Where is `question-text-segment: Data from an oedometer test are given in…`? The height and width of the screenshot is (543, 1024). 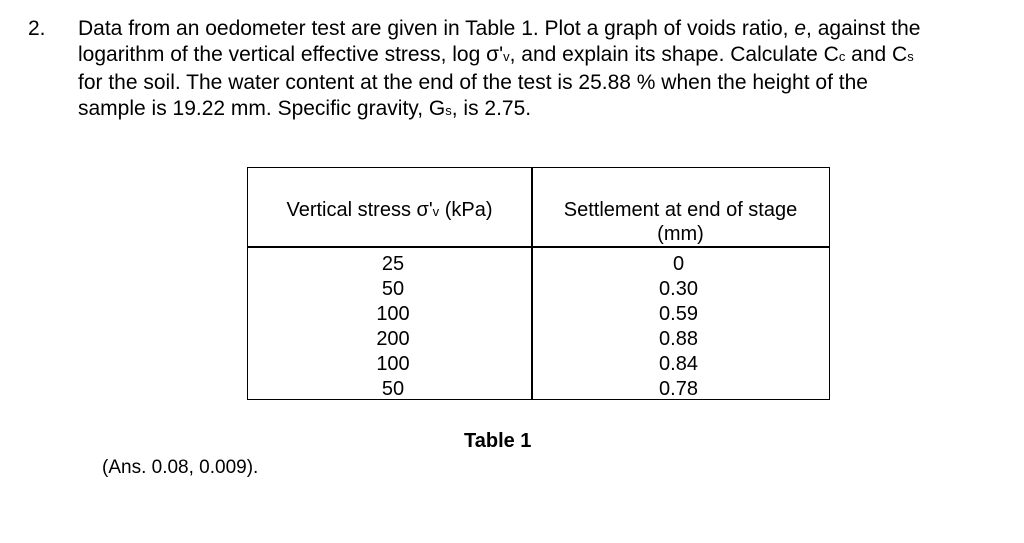
question-text-segment: Data from an oedometer test are given in… is located at coordinates (436, 28).